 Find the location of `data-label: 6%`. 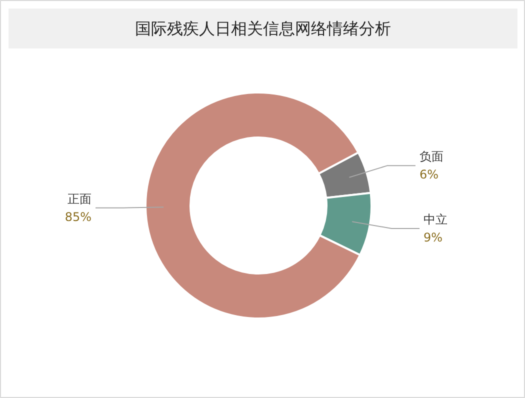

data-label: 6% is located at coordinates (429, 175).